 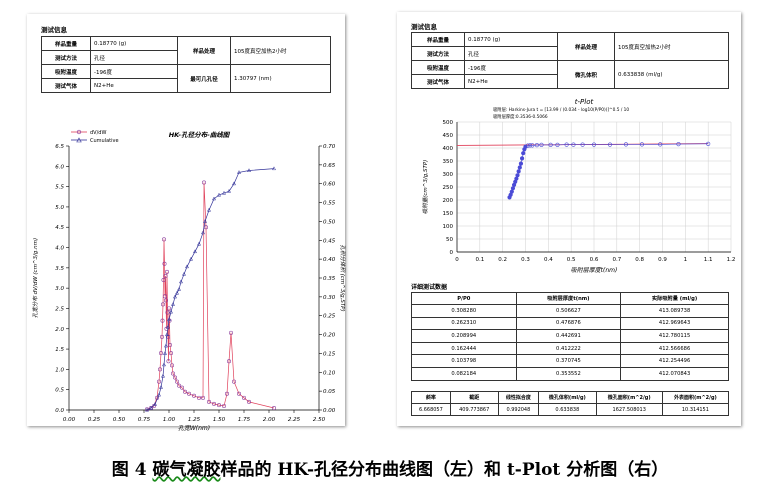 I want to click on table-cell: 0.506627, so click(x=568, y=311).